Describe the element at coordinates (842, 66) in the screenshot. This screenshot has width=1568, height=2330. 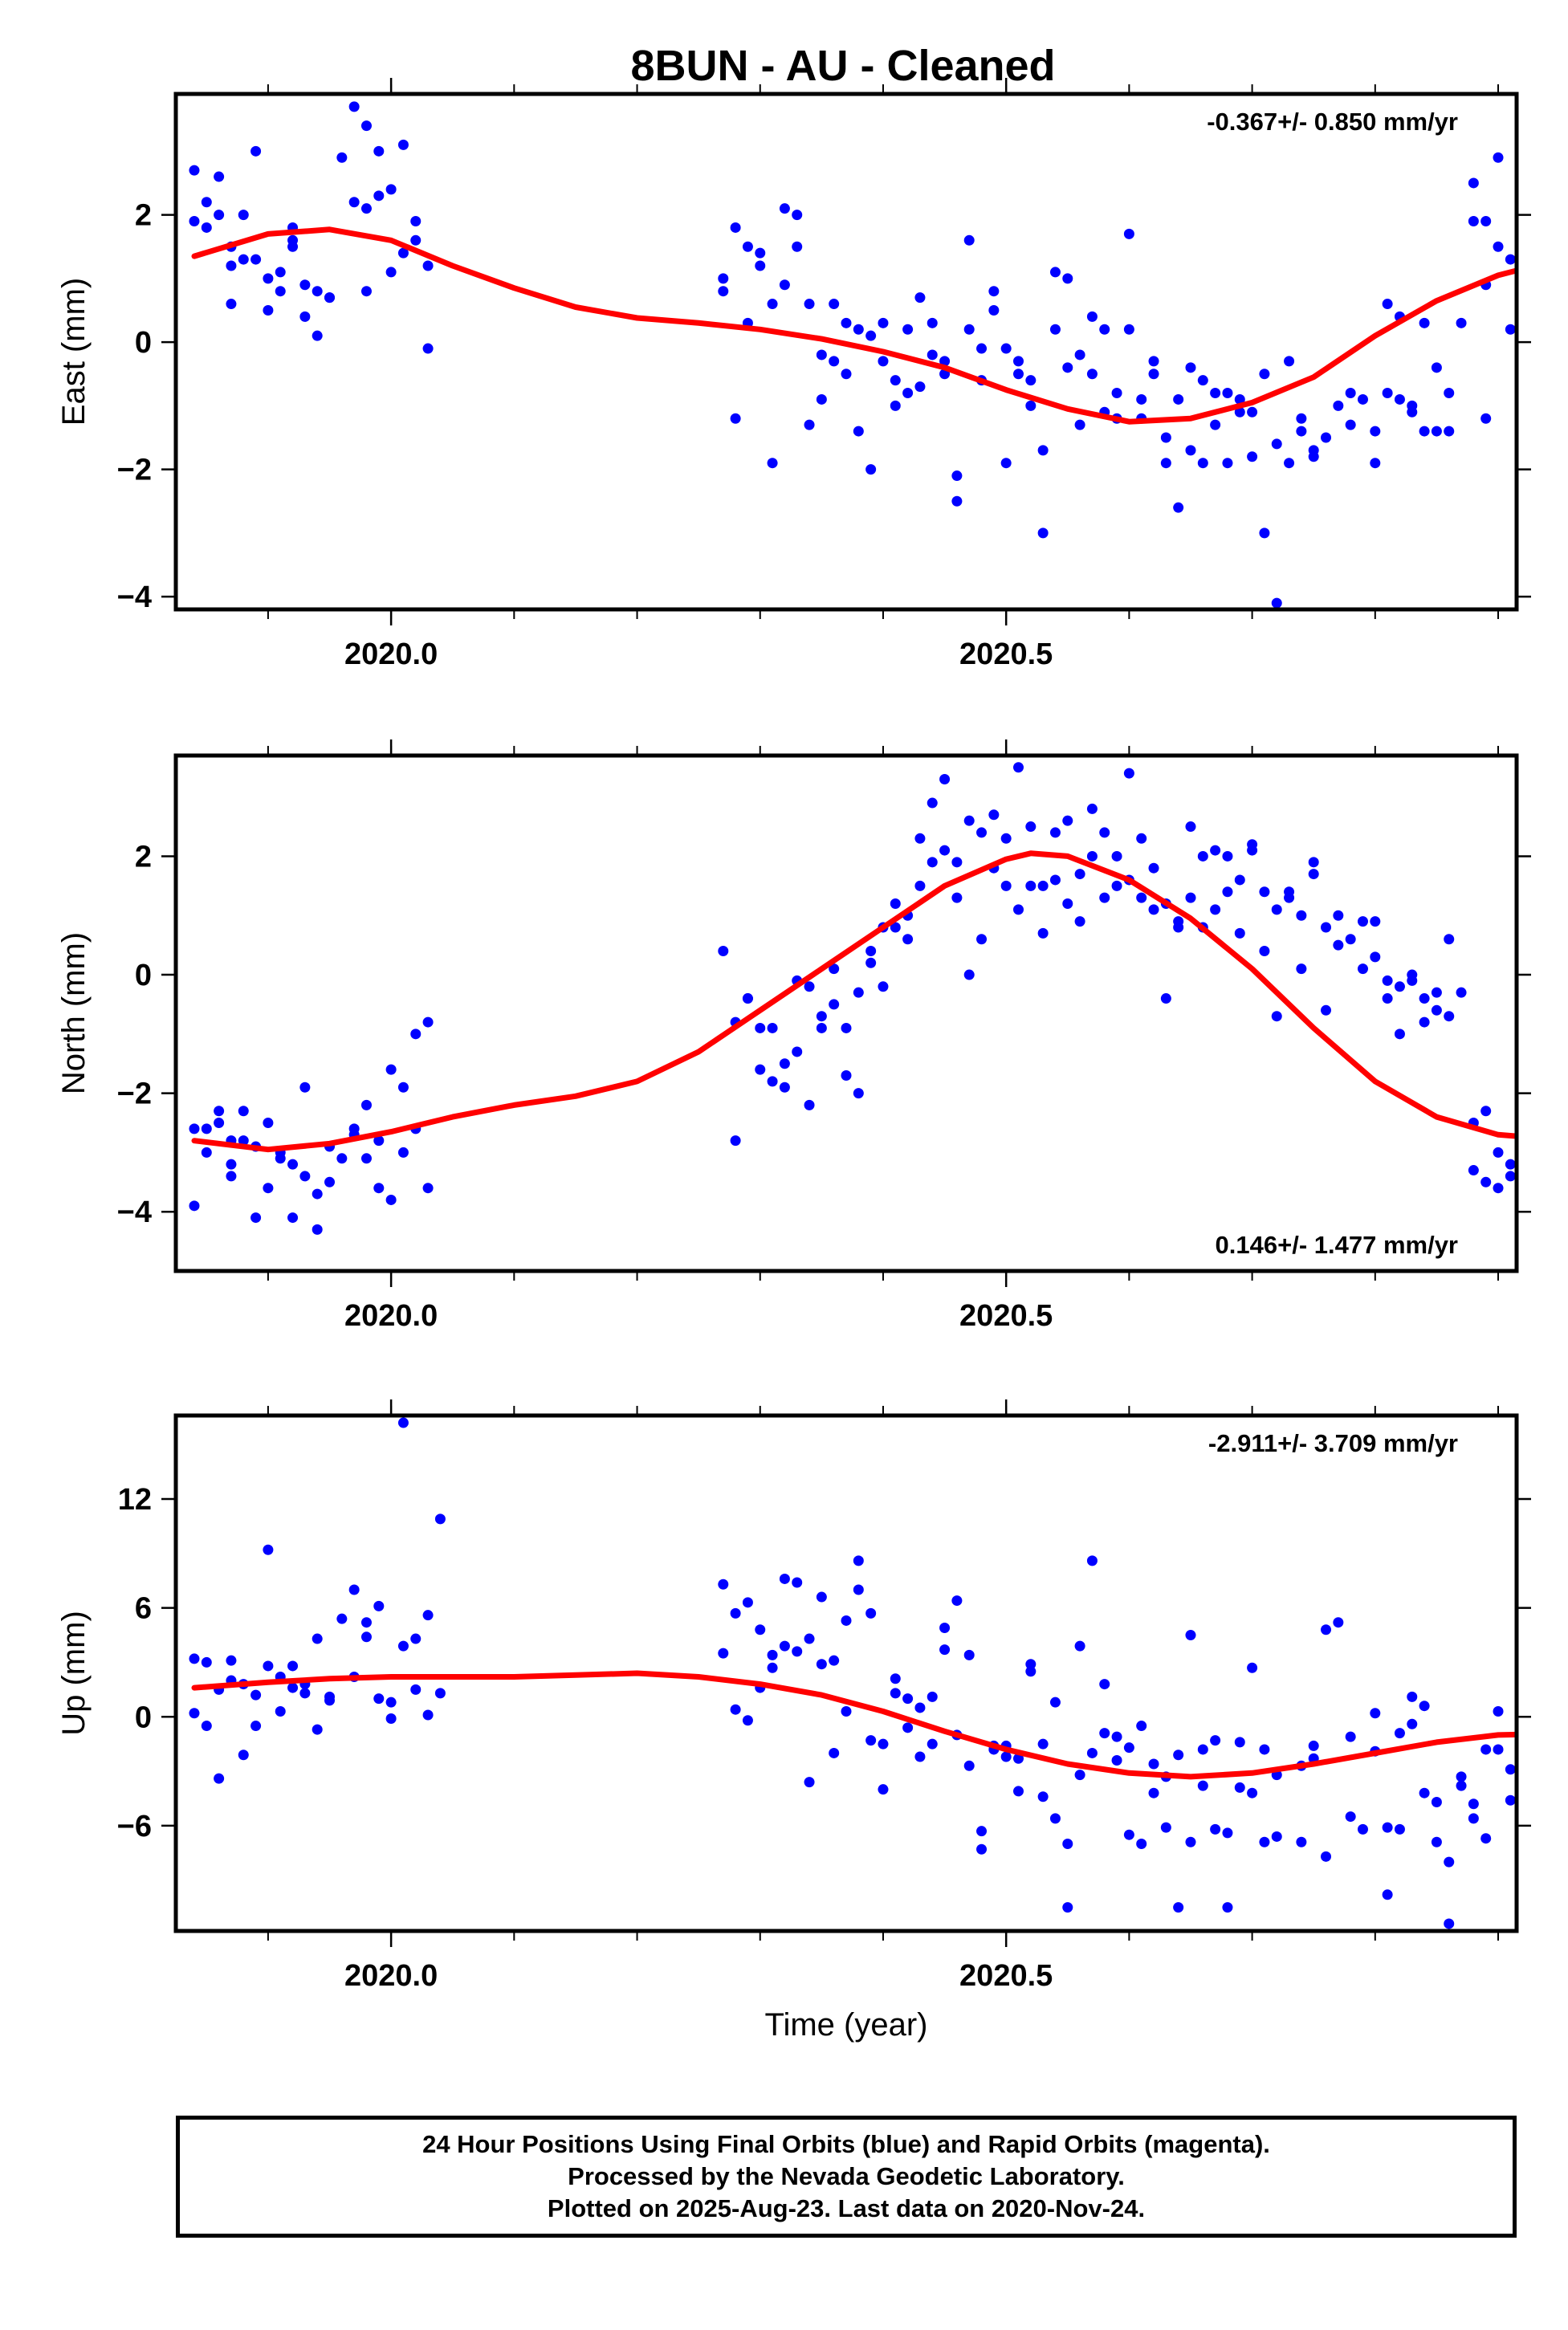
I see `figure-title: 8BUN - AU - Cleaned` at that location.